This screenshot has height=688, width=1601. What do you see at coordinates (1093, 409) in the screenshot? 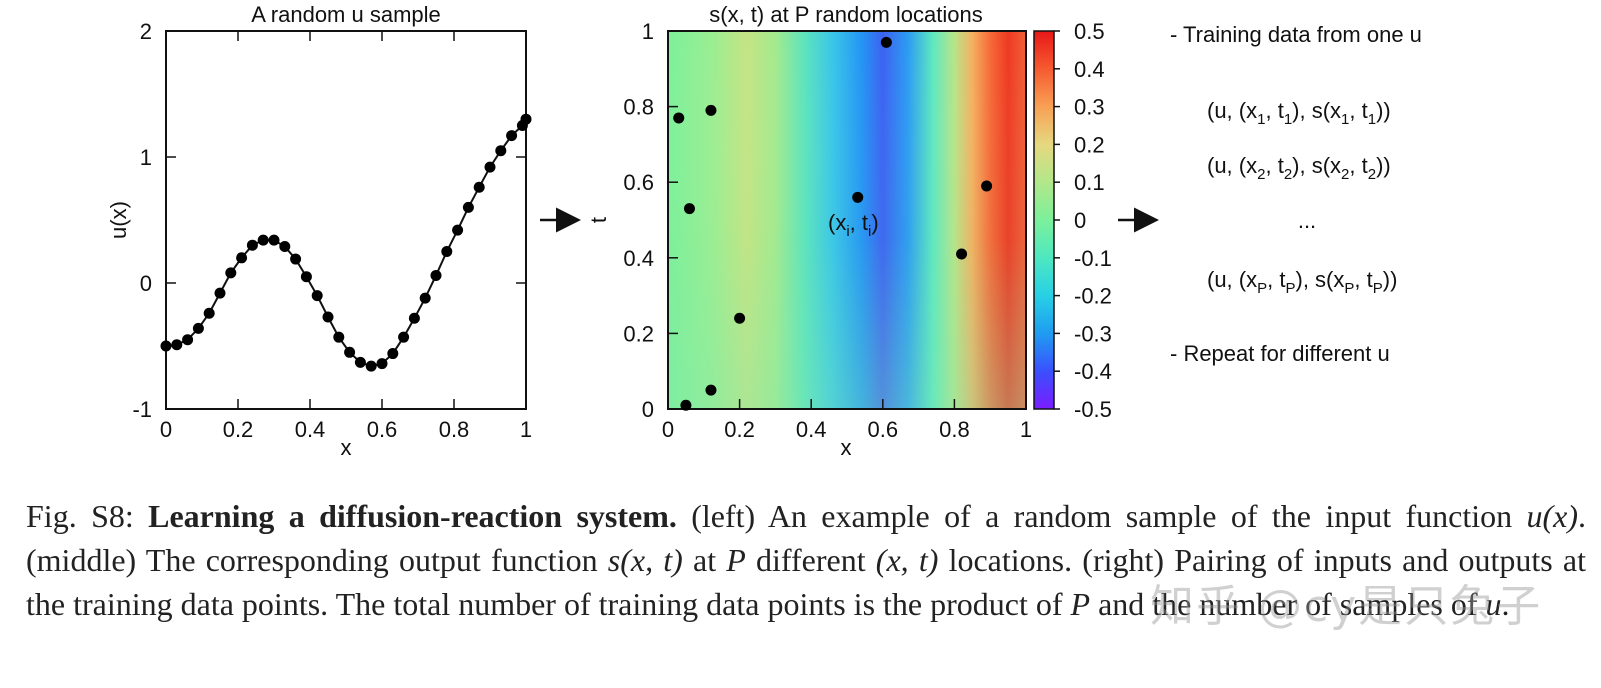
I see `colorbar-tick-label: -0.5` at bounding box center [1093, 409].